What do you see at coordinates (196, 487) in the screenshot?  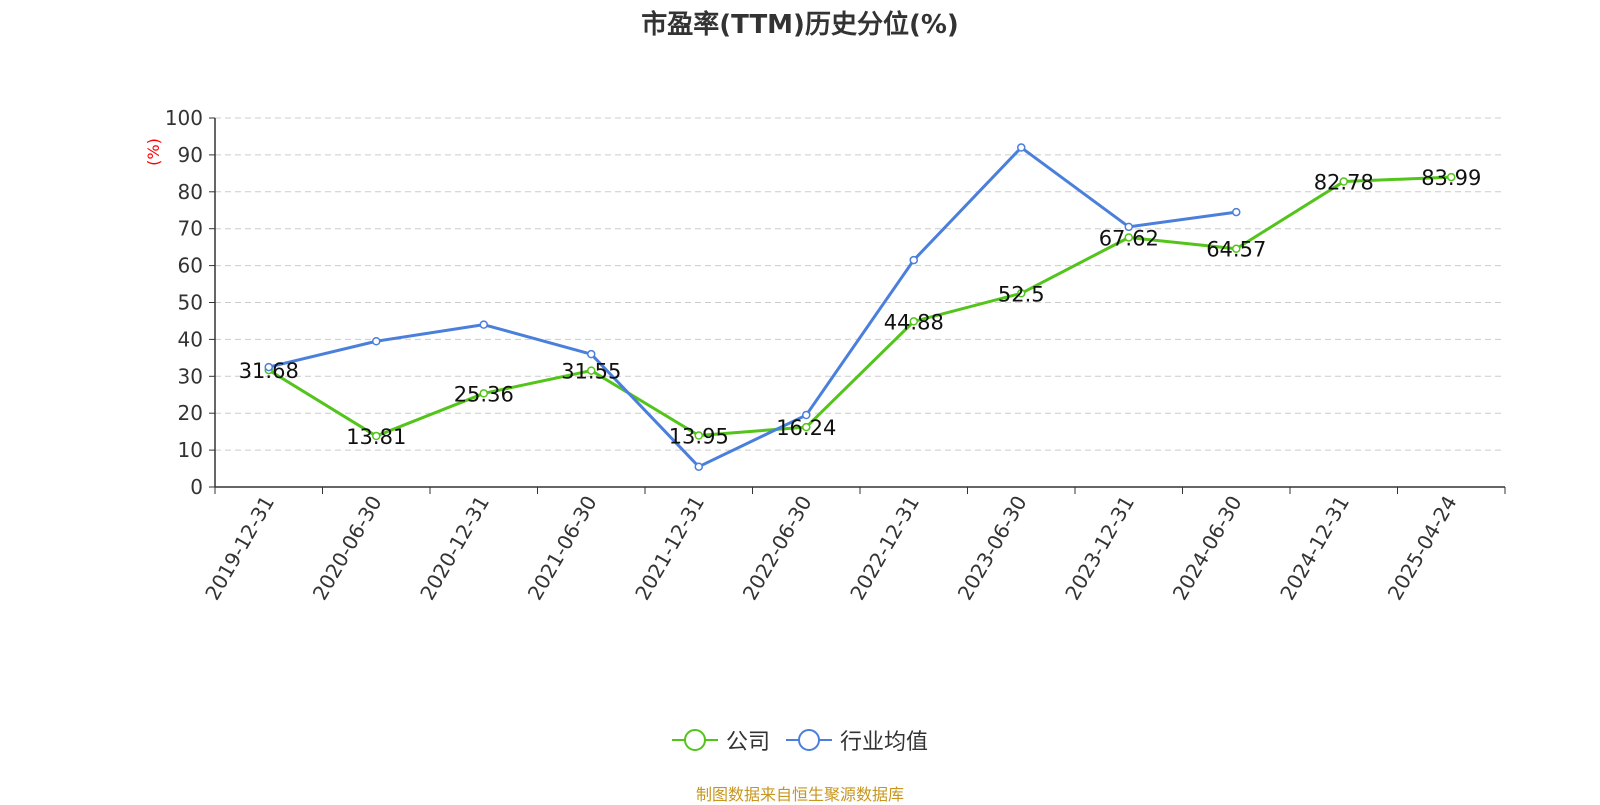 I see `y-tick-label: 0` at bounding box center [196, 487].